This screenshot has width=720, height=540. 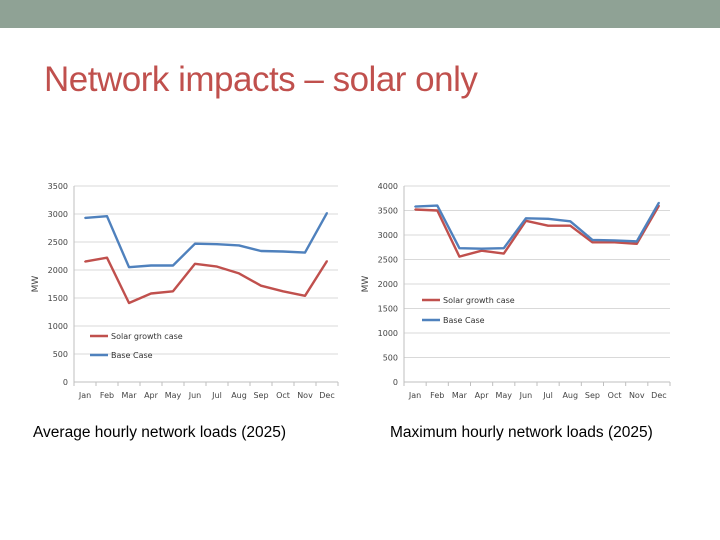 What do you see at coordinates (360, 14) in the screenshot?
I see `top-banner` at bounding box center [360, 14].